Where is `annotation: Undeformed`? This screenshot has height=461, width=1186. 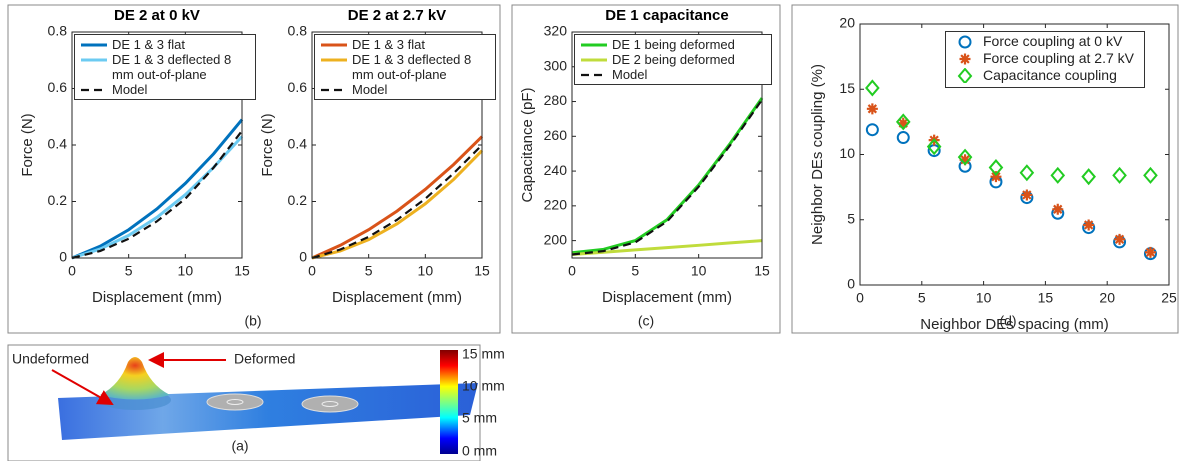 annotation: Undeformed is located at coordinates (50, 359).